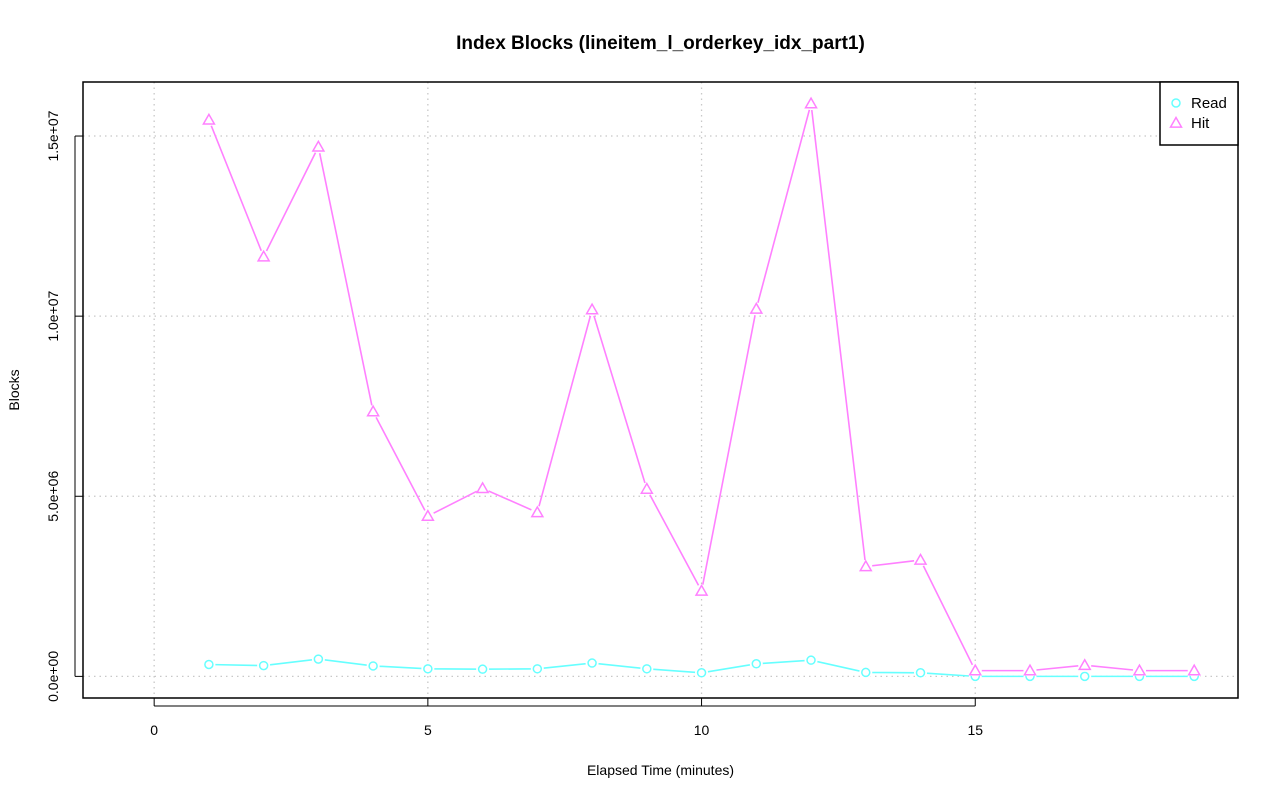 Image resolution: width=1280 pixels, height=801 pixels. I want to click on y-tick-label: 1.5e+07, so click(53, 135).